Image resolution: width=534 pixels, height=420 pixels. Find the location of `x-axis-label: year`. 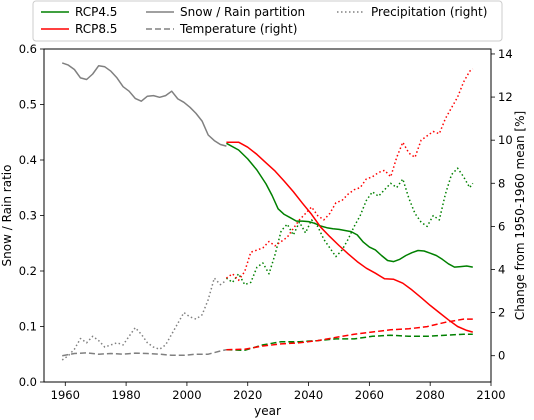

x-axis-label: year is located at coordinates (267, 411).